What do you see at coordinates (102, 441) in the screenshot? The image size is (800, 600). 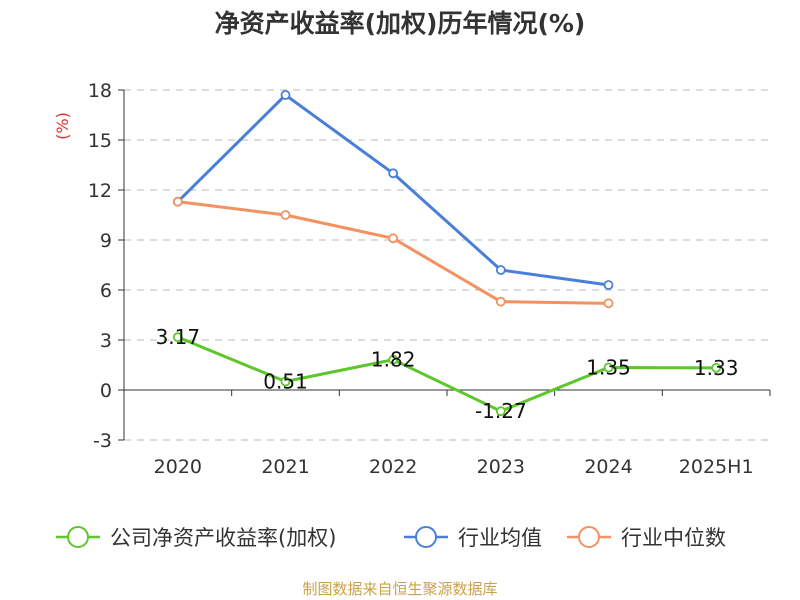 I see `y-tick-label: -3` at bounding box center [102, 441].